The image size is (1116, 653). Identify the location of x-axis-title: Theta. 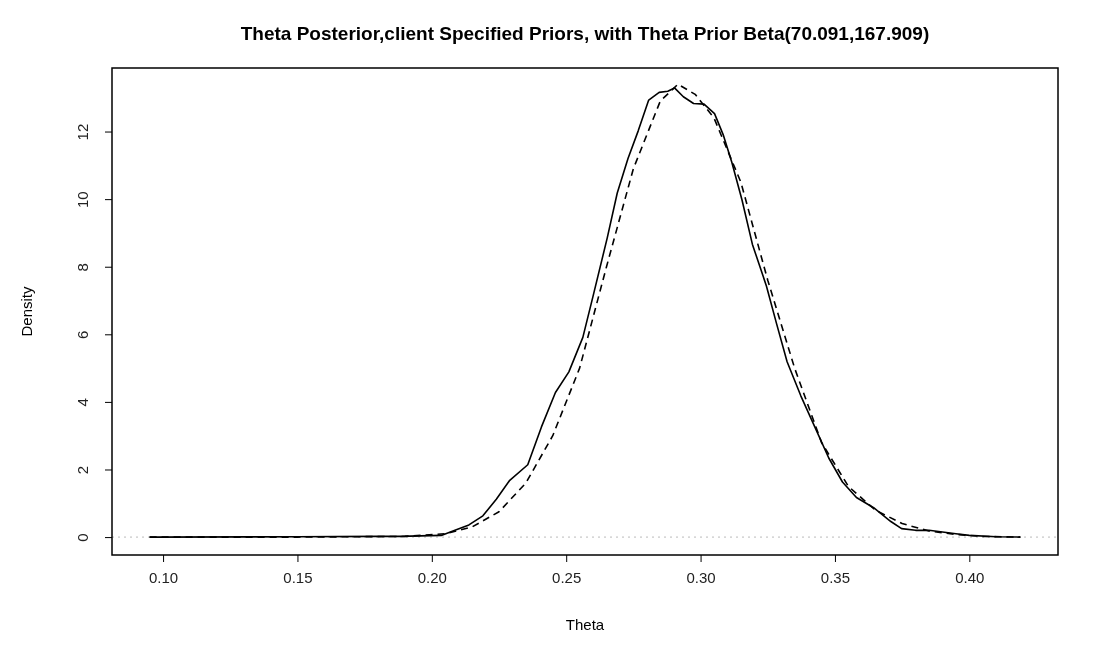
(585, 624).